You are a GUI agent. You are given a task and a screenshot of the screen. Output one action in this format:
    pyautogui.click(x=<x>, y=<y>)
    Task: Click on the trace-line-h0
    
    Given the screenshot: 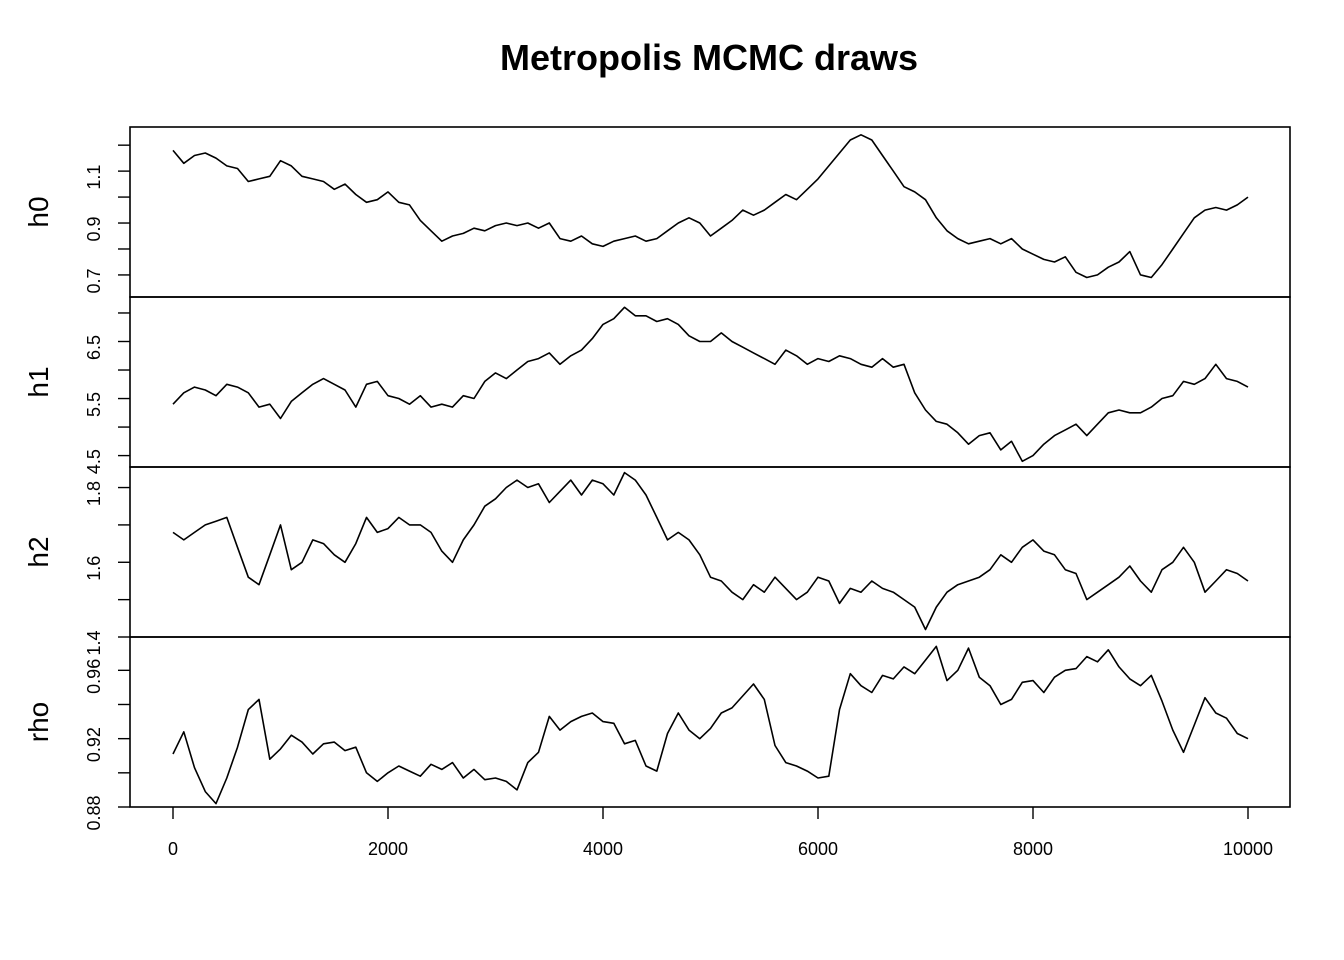 What is the action you would take?
    pyautogui.click(x=710, y=206)
    